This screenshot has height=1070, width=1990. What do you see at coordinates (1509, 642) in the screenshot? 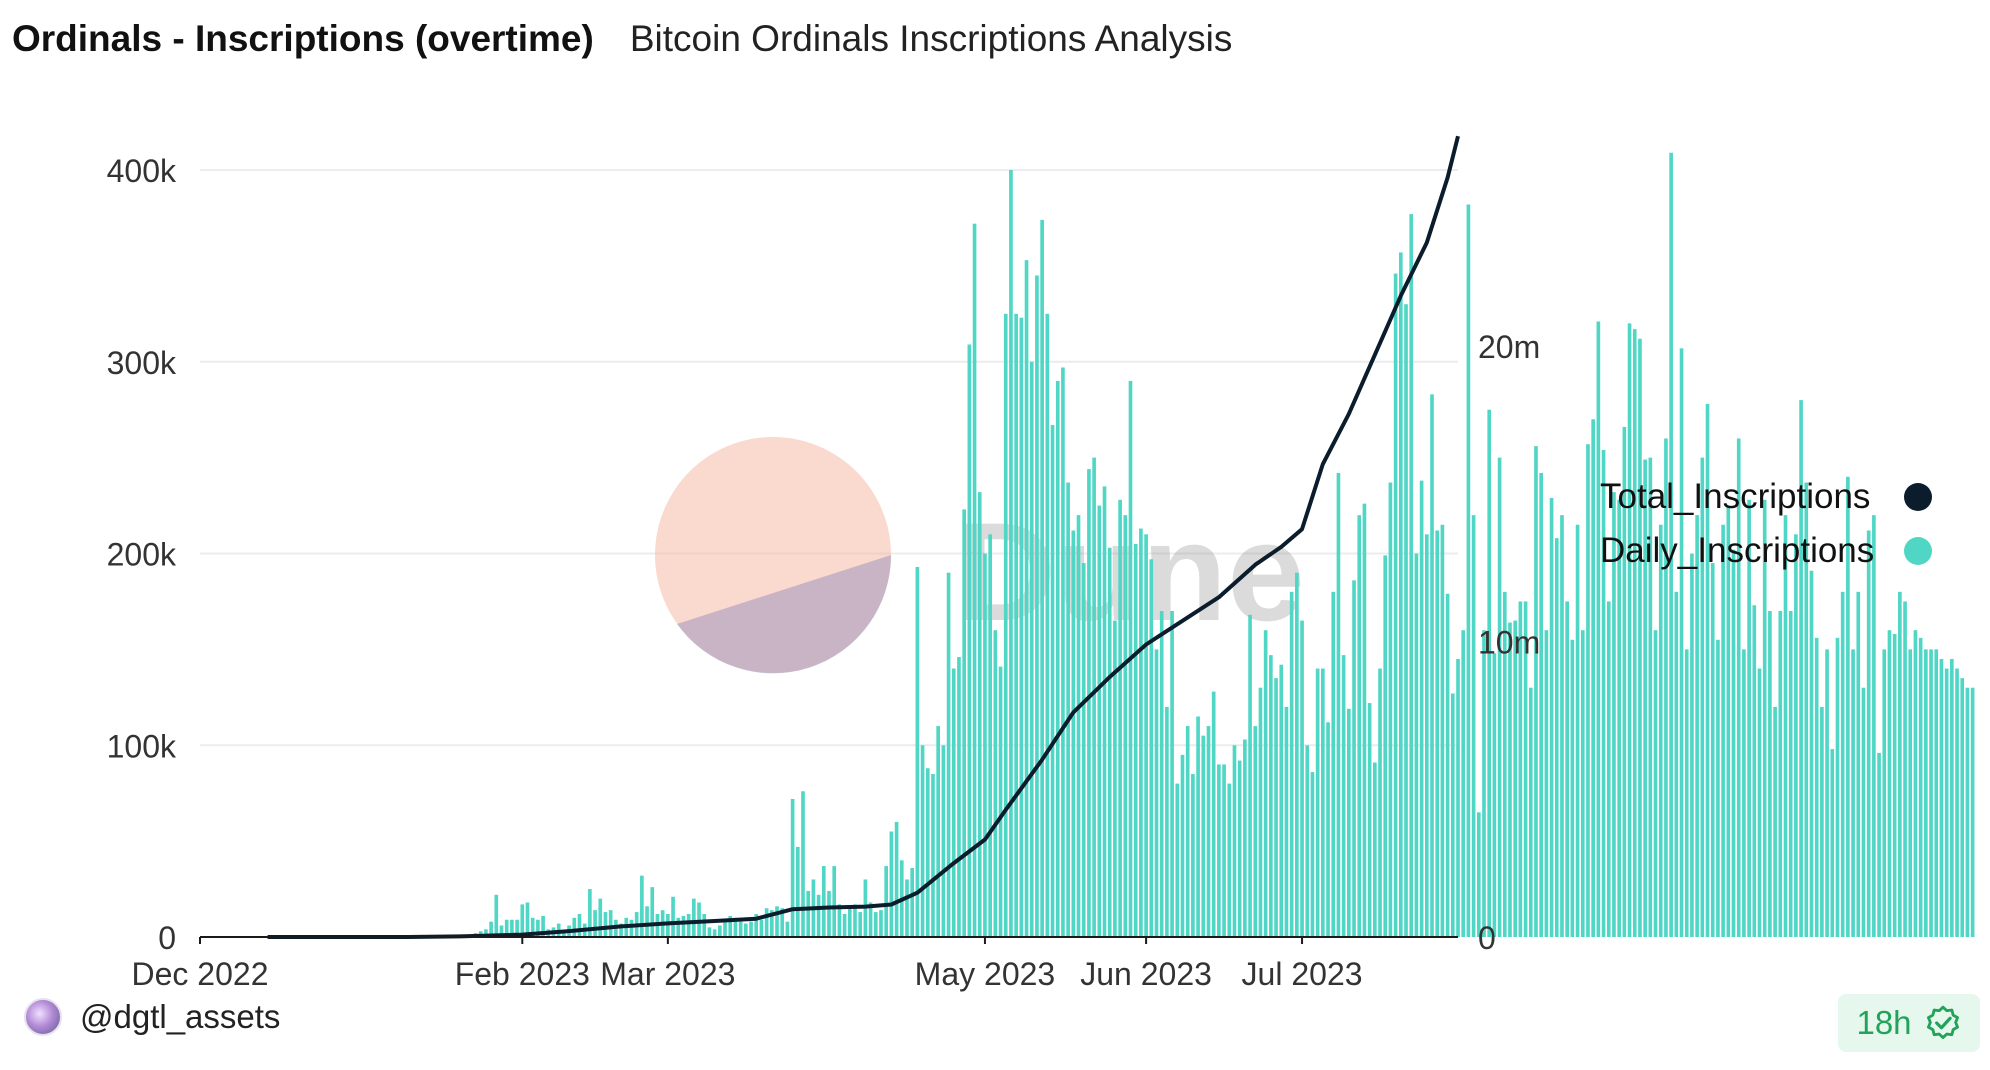
I see `y-axis-right: 0 10m 20m` at bounding box center [1509, 642].